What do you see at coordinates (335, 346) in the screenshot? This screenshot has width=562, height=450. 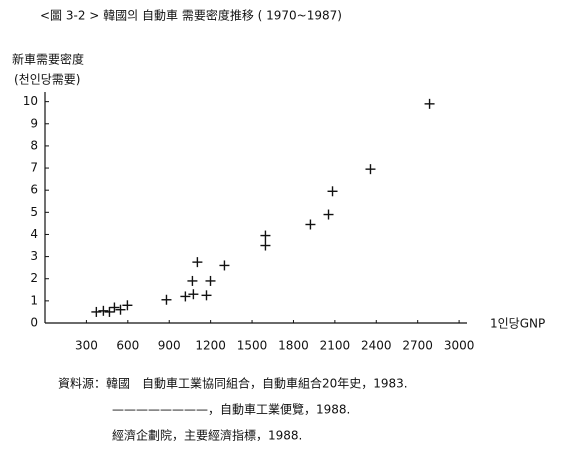 I see `x-tick-label: 2100` at bounding box center [335, 346].